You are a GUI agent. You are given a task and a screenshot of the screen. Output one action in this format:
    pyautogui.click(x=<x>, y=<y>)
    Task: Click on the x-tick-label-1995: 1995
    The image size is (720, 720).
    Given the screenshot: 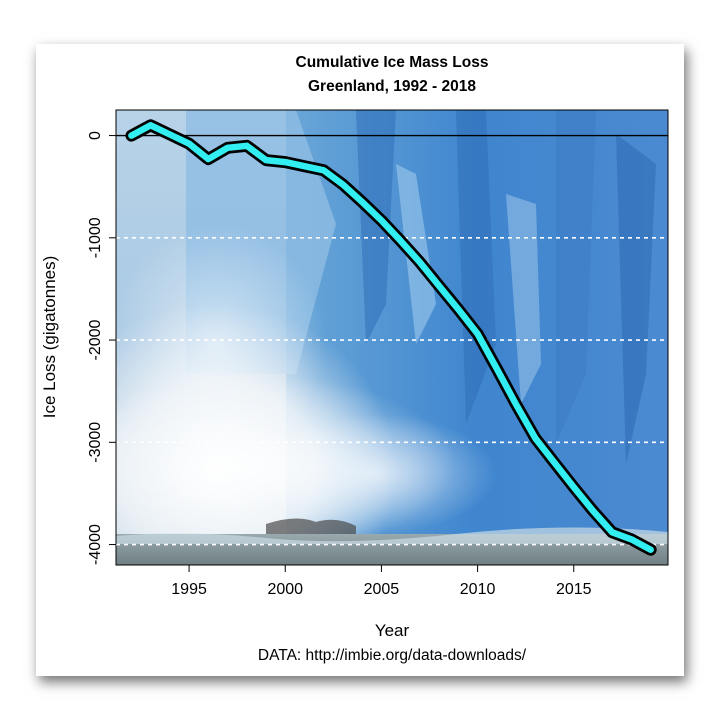 What is the action you would take?
    pyautogui.click(x=189, y=589)
    